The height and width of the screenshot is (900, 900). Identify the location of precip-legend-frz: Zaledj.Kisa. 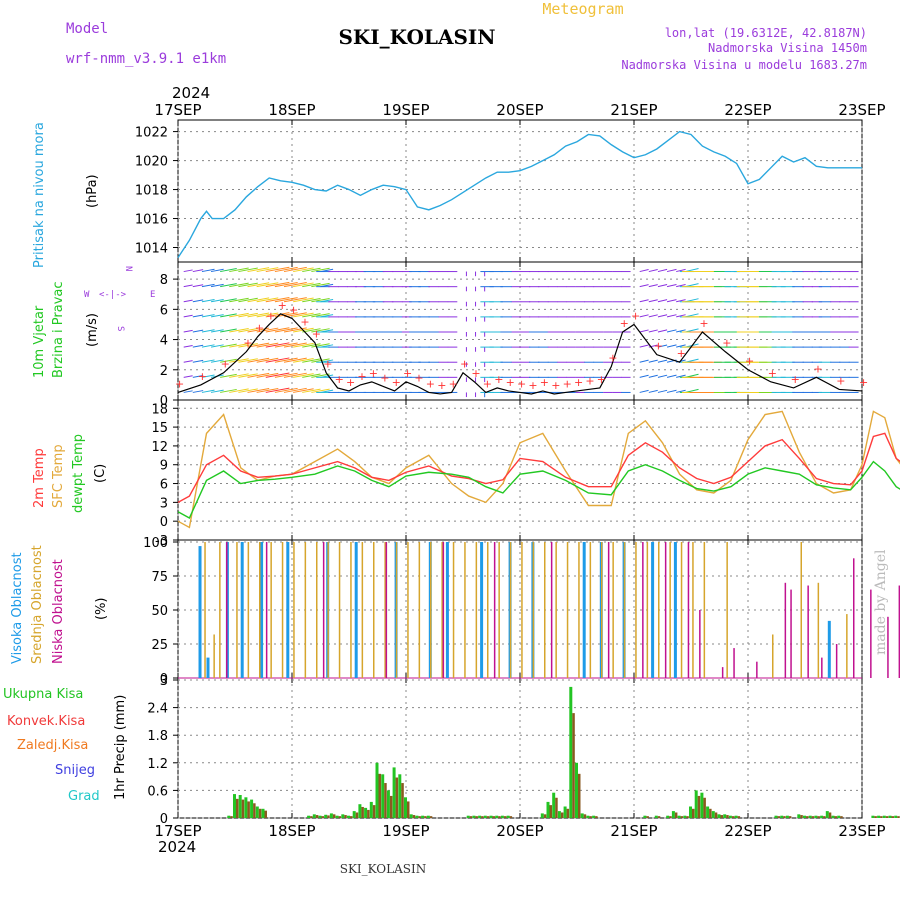
(52, 745).